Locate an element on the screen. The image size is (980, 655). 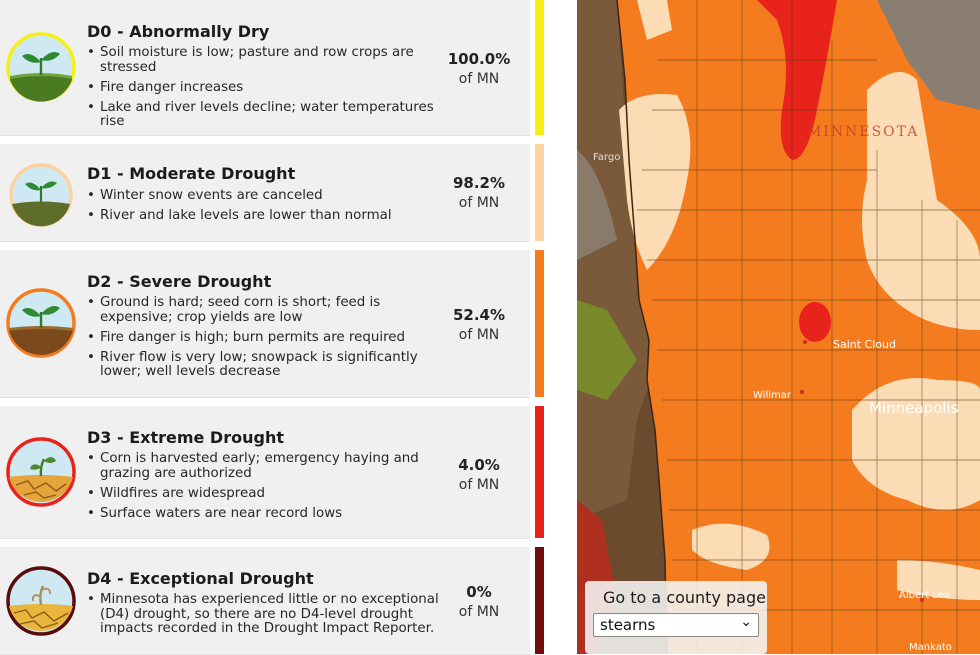
impact-item: Wildfires are widespread is located at coordinates (267, 494).